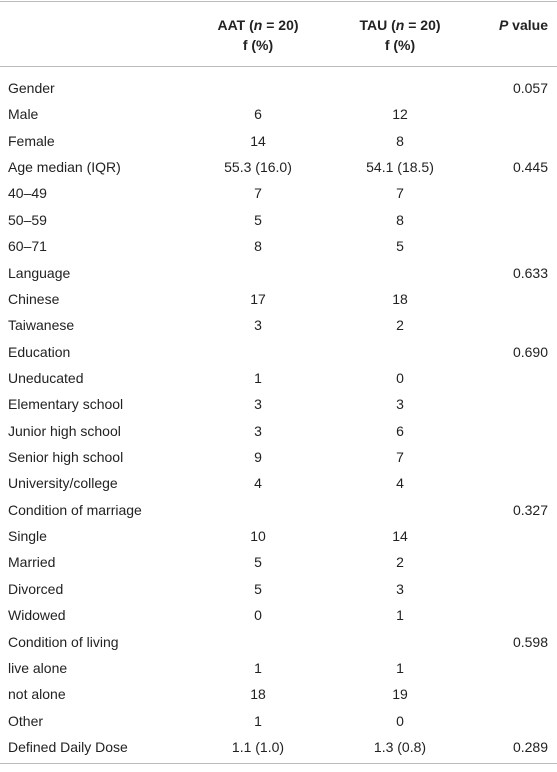  I want to click on row-label: University/college, so click(63, 483).